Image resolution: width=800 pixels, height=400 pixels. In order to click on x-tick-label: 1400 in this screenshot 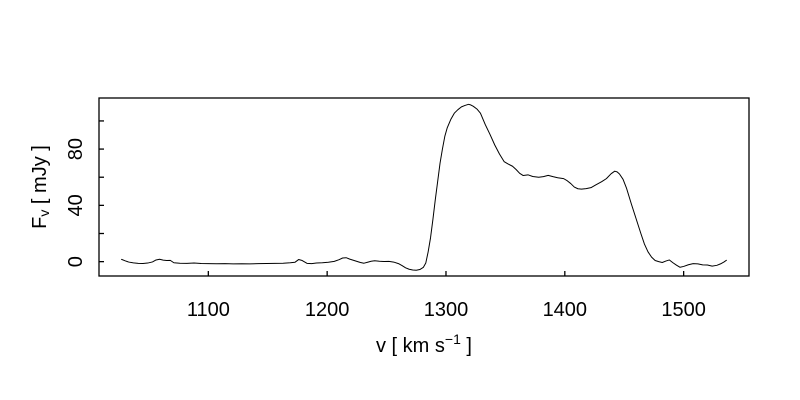, I will do `click(565, 310)`.